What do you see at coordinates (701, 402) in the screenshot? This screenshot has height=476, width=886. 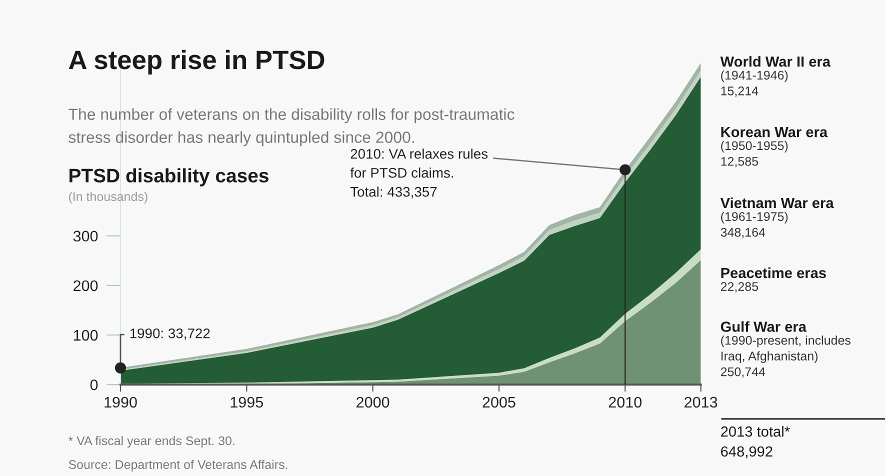 I see `x-tick-label: 2013` at bounding box center [701, 402].